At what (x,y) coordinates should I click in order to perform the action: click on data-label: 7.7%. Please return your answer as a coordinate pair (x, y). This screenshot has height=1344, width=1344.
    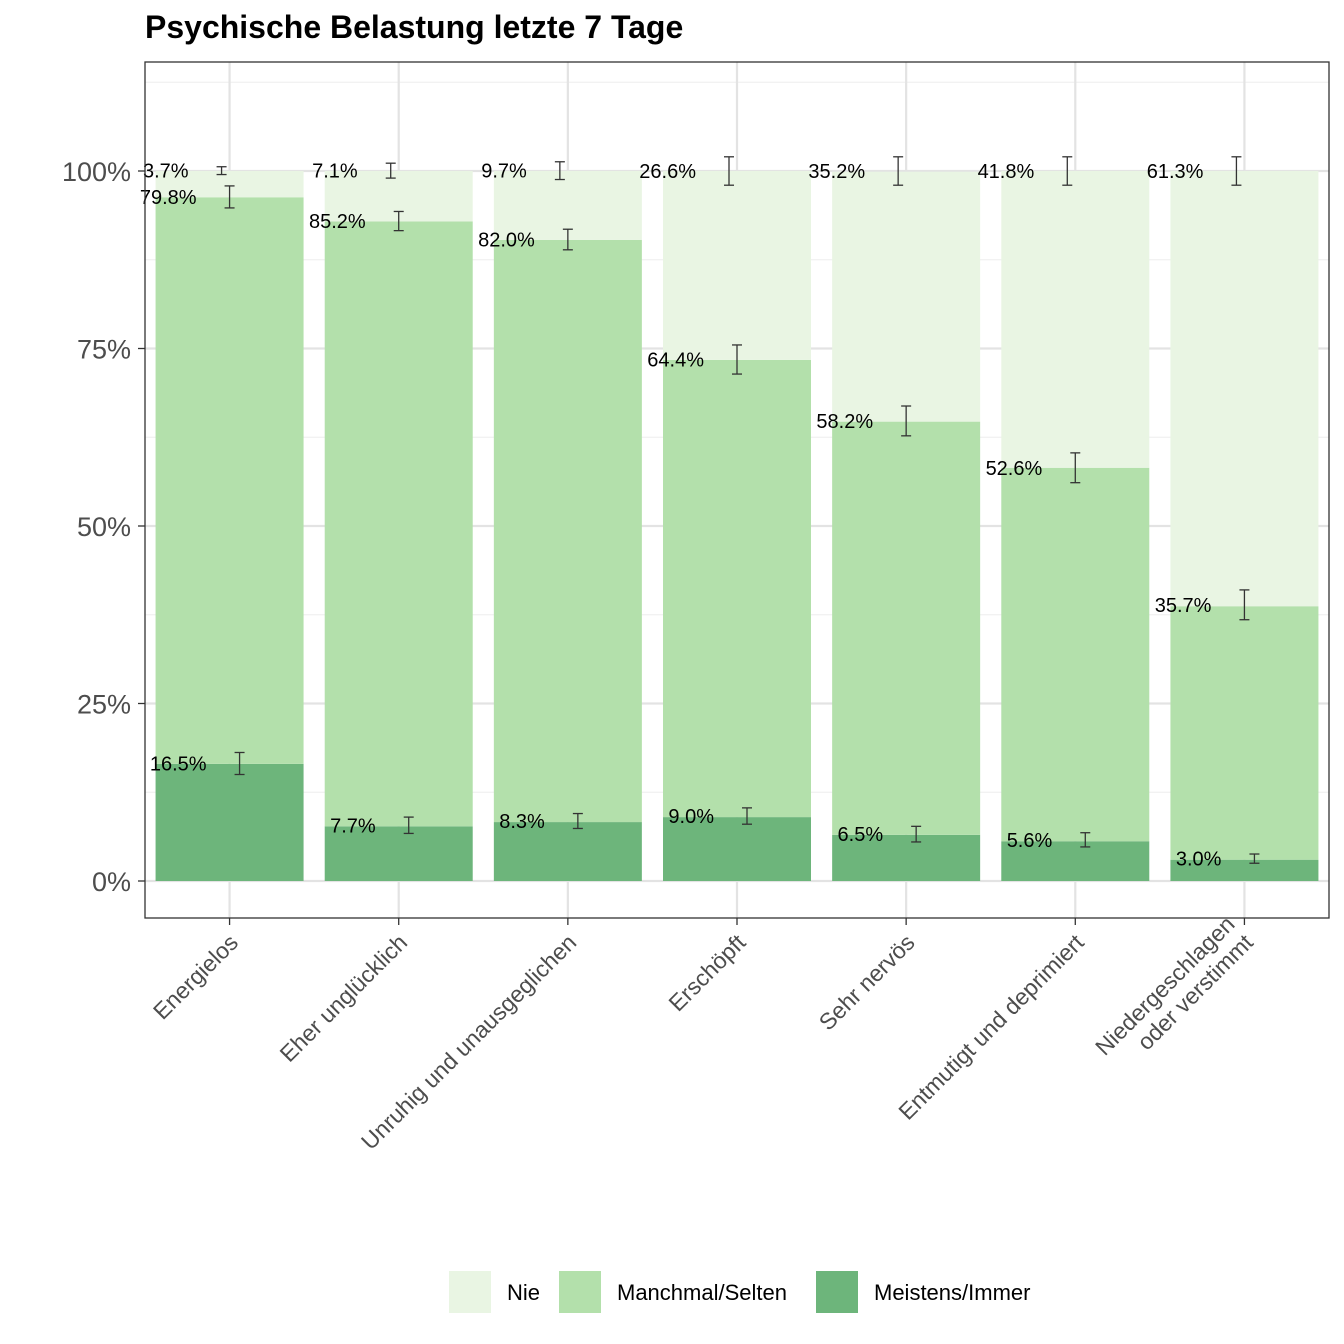
    Looking at the image, I should click on (353, 826).